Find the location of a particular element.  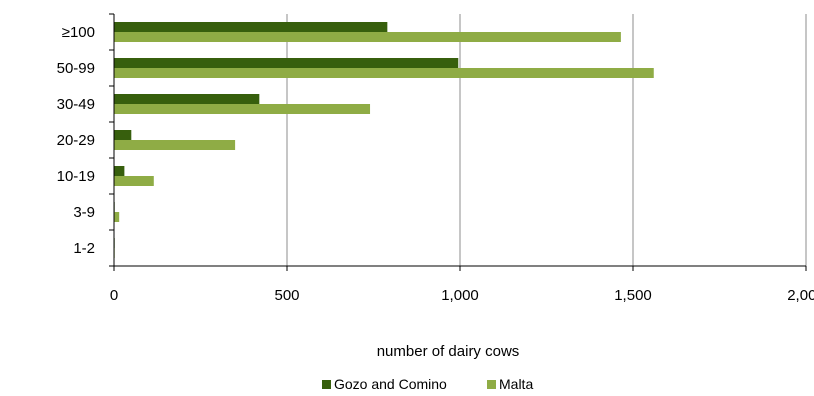

y-tick-label-1: 50-99 is located at coordinates (76, 68).